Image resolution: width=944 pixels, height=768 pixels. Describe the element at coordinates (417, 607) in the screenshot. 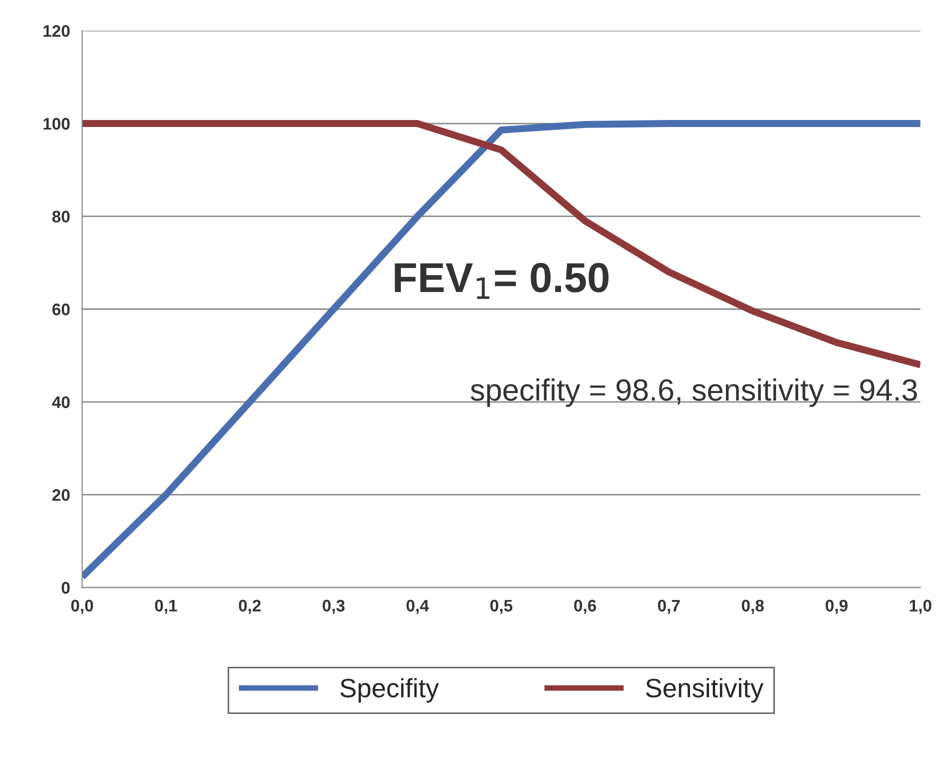

I see `x-tick-label: 0,4` at that location.